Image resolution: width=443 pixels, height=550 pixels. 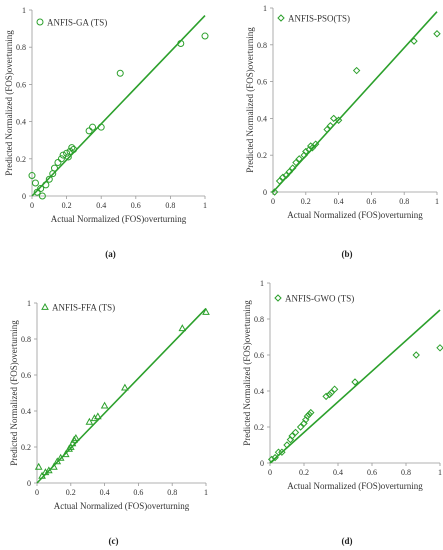 What do you see at coordinates (77, 23) in the screenshot?
I see `legend-label: ANFIS-GA (TS)` at bounding box center [77, 23].